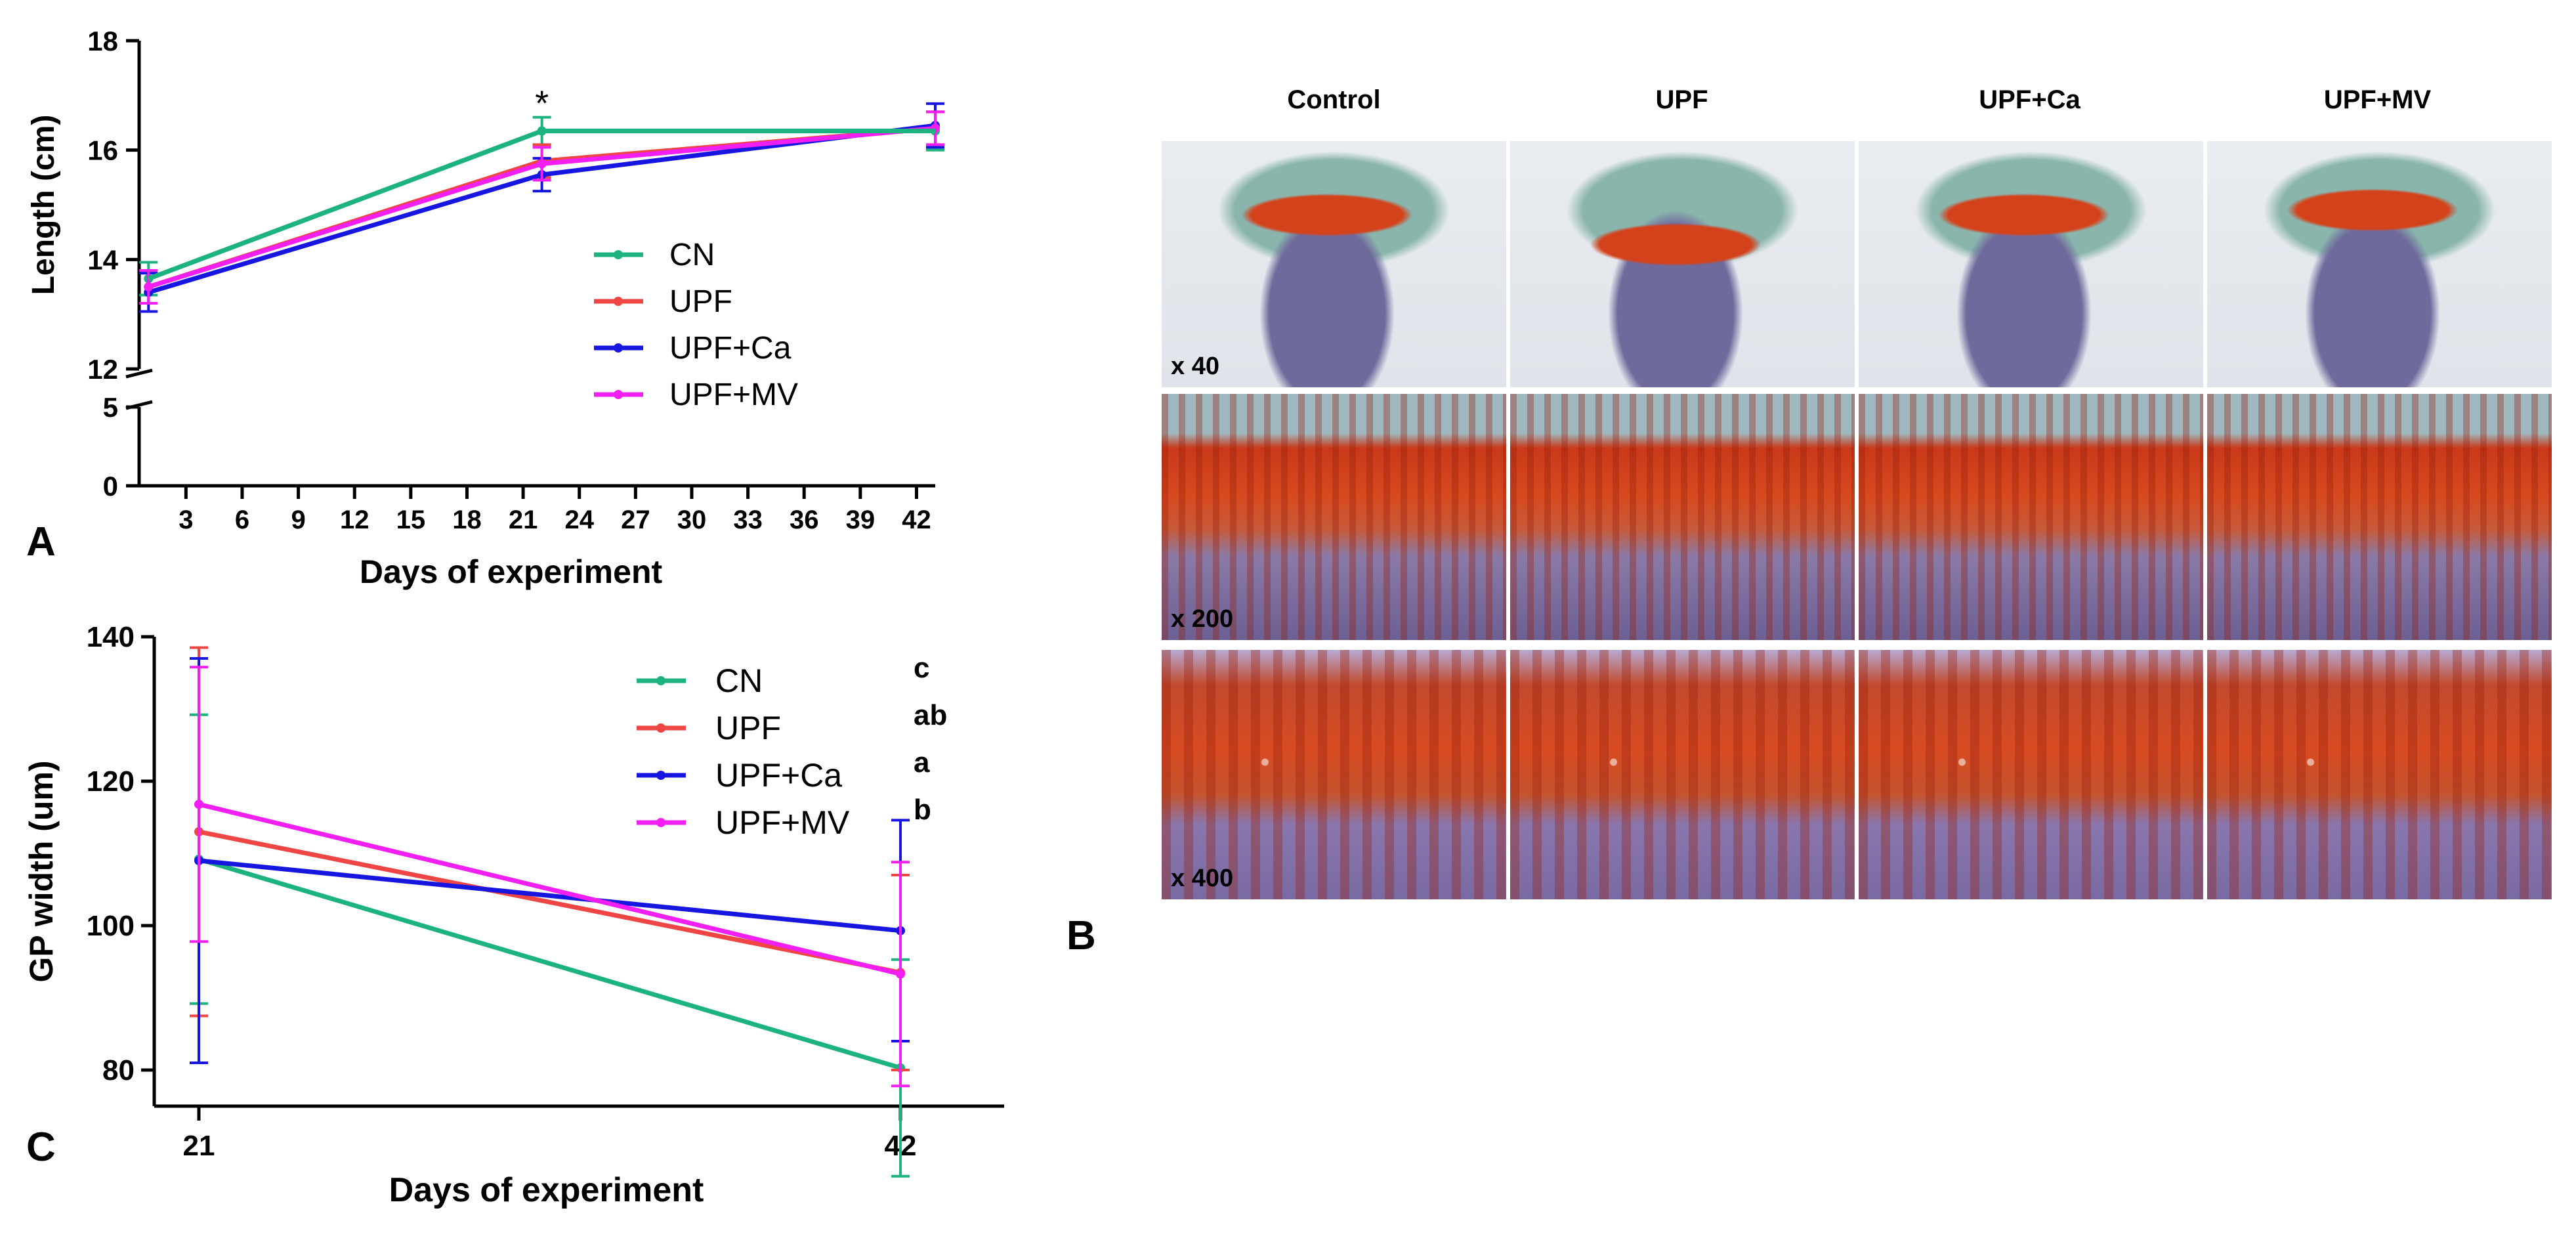  Describe the element at coordinates (242, 519) in the screenshot. I see `x-tick-label: 6` at that location.